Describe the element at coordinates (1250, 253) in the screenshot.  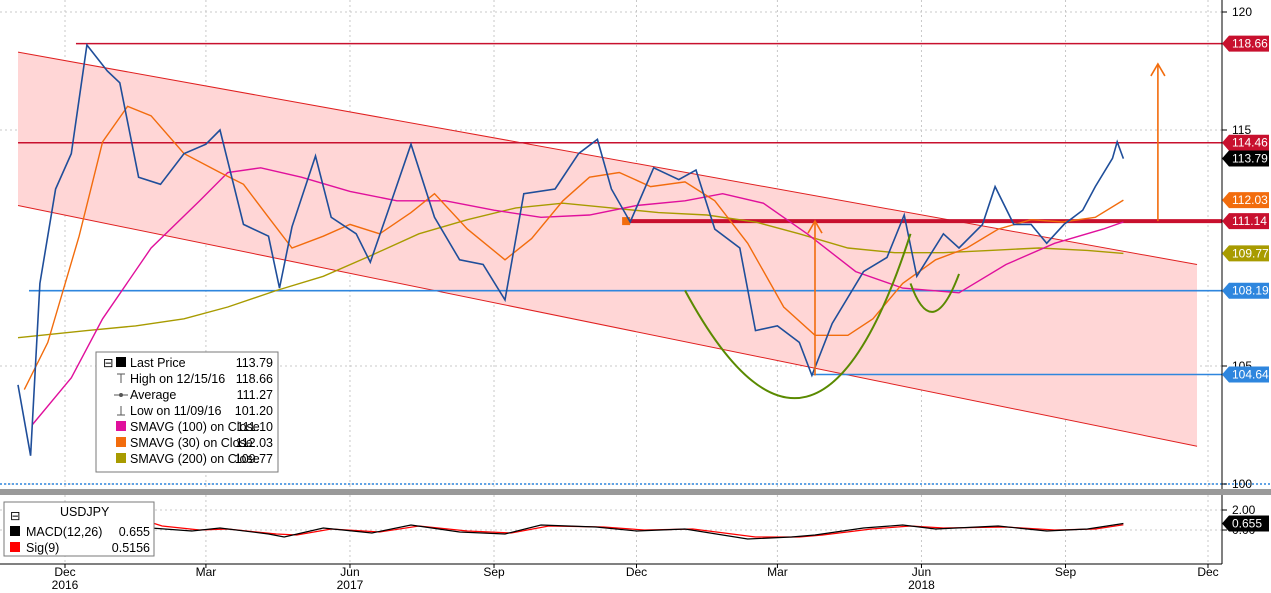
I see `price-badge-label: 109.77` at that location.